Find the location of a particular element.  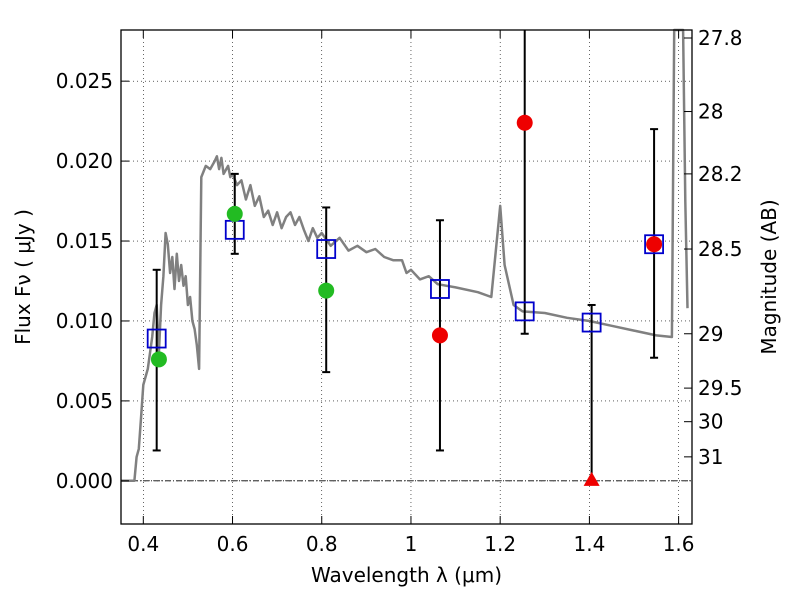

x-tick-label: 0.4 is located at coordinates (143, 544).